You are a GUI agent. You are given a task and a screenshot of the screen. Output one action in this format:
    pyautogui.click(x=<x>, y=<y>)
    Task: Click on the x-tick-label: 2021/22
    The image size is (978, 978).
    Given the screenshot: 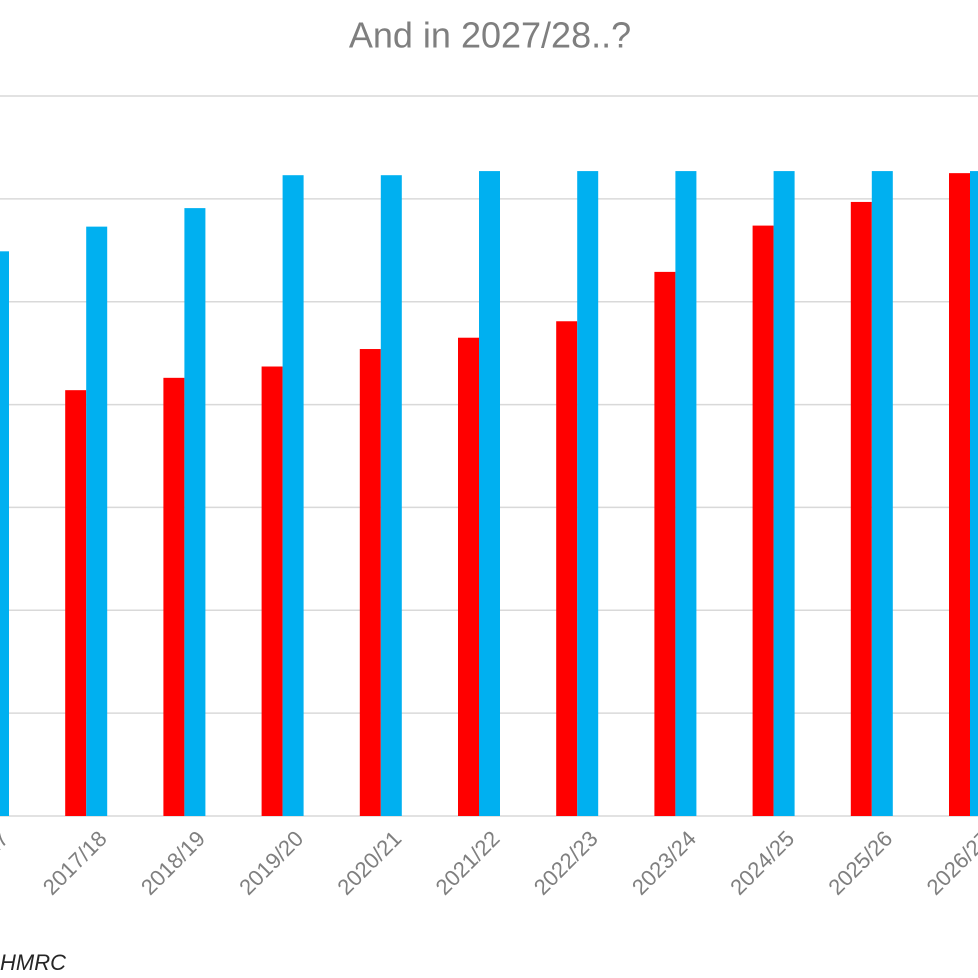 What is the action you would take?
    pyautogui.click(x=468, y=863)
    